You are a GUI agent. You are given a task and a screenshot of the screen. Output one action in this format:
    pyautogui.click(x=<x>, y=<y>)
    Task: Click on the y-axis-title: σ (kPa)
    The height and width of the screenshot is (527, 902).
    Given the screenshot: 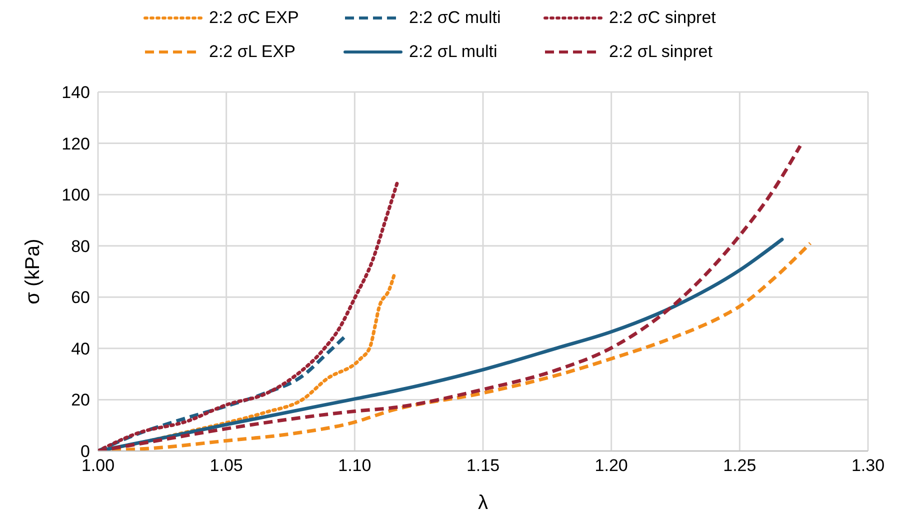 What is the action you would take?
    pyautogui.click(x=33, y=271)
    